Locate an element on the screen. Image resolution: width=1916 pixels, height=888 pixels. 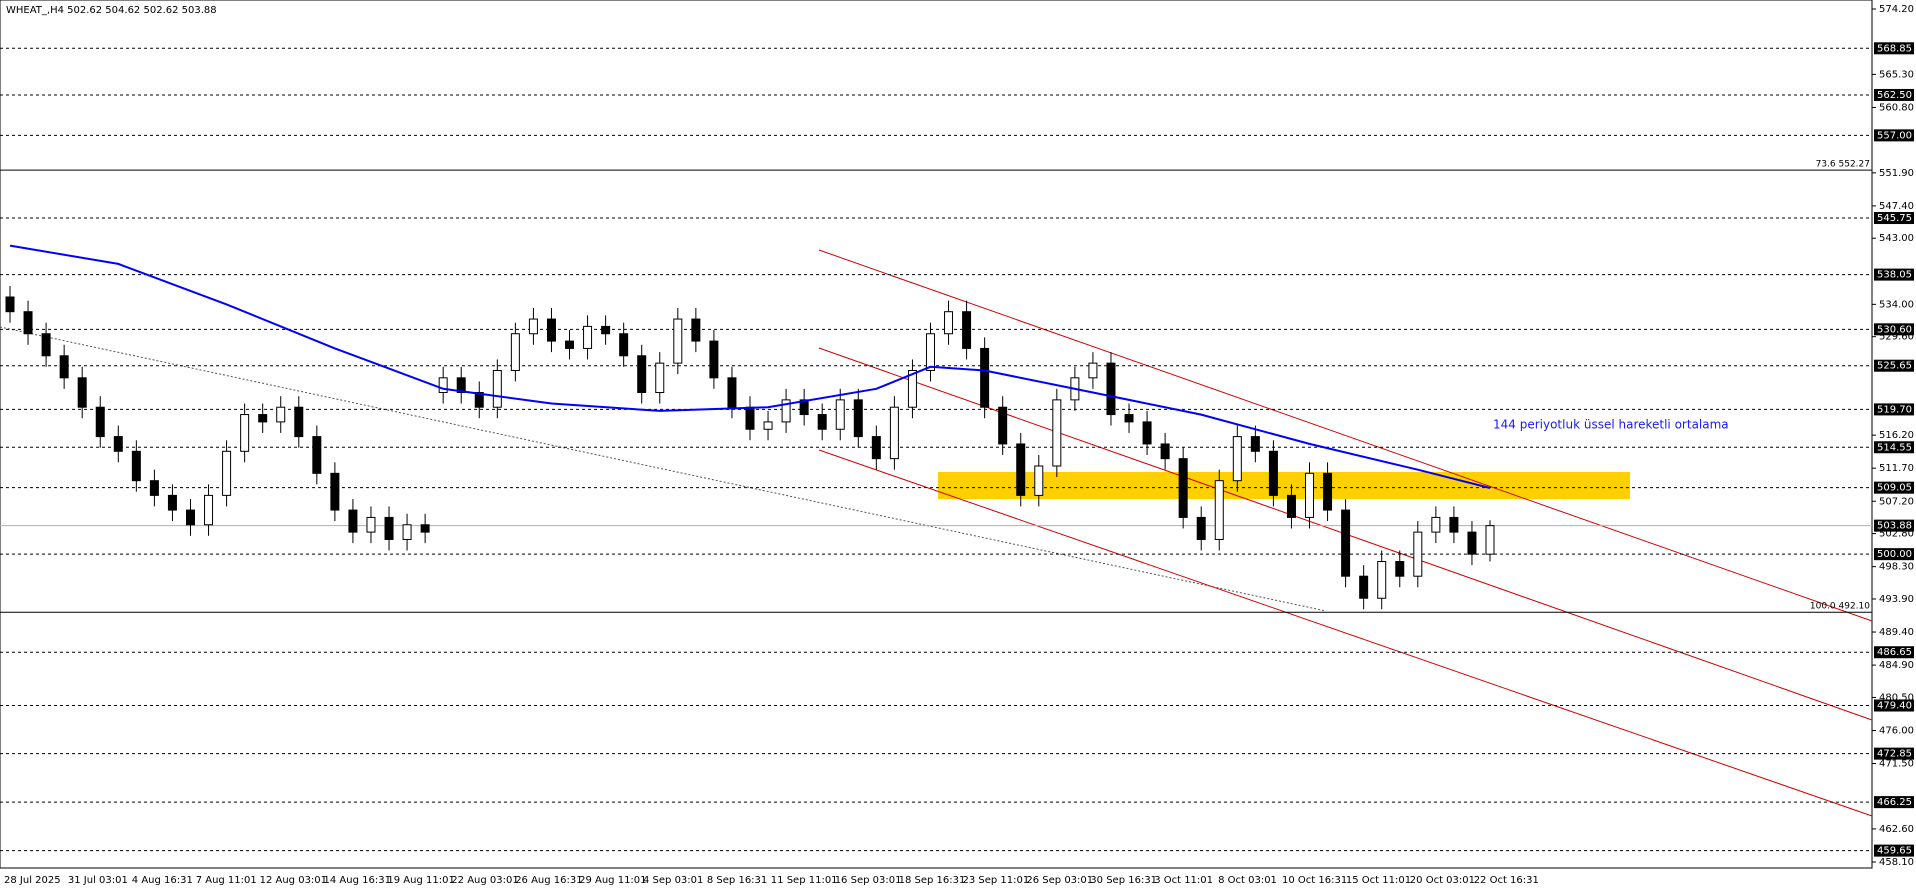
x-tick-label: 7 Aug 11:01 is located at coordinates (226, 880).